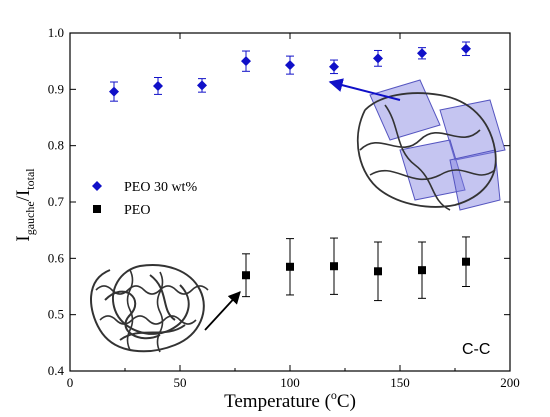 The image size is (550, 417). What do you see at coordinates (56, 88) in the screenshot?
I see `y-tick-label: 0.9` at bounding box center [56, 88].